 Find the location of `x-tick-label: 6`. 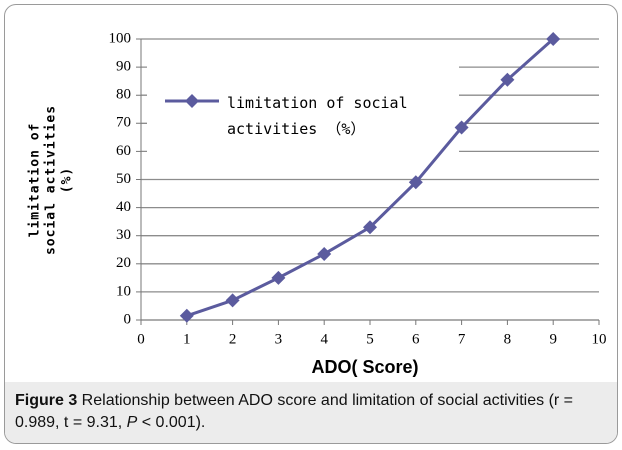

x-tick-label: 6 is located at coordinates (416, 339).